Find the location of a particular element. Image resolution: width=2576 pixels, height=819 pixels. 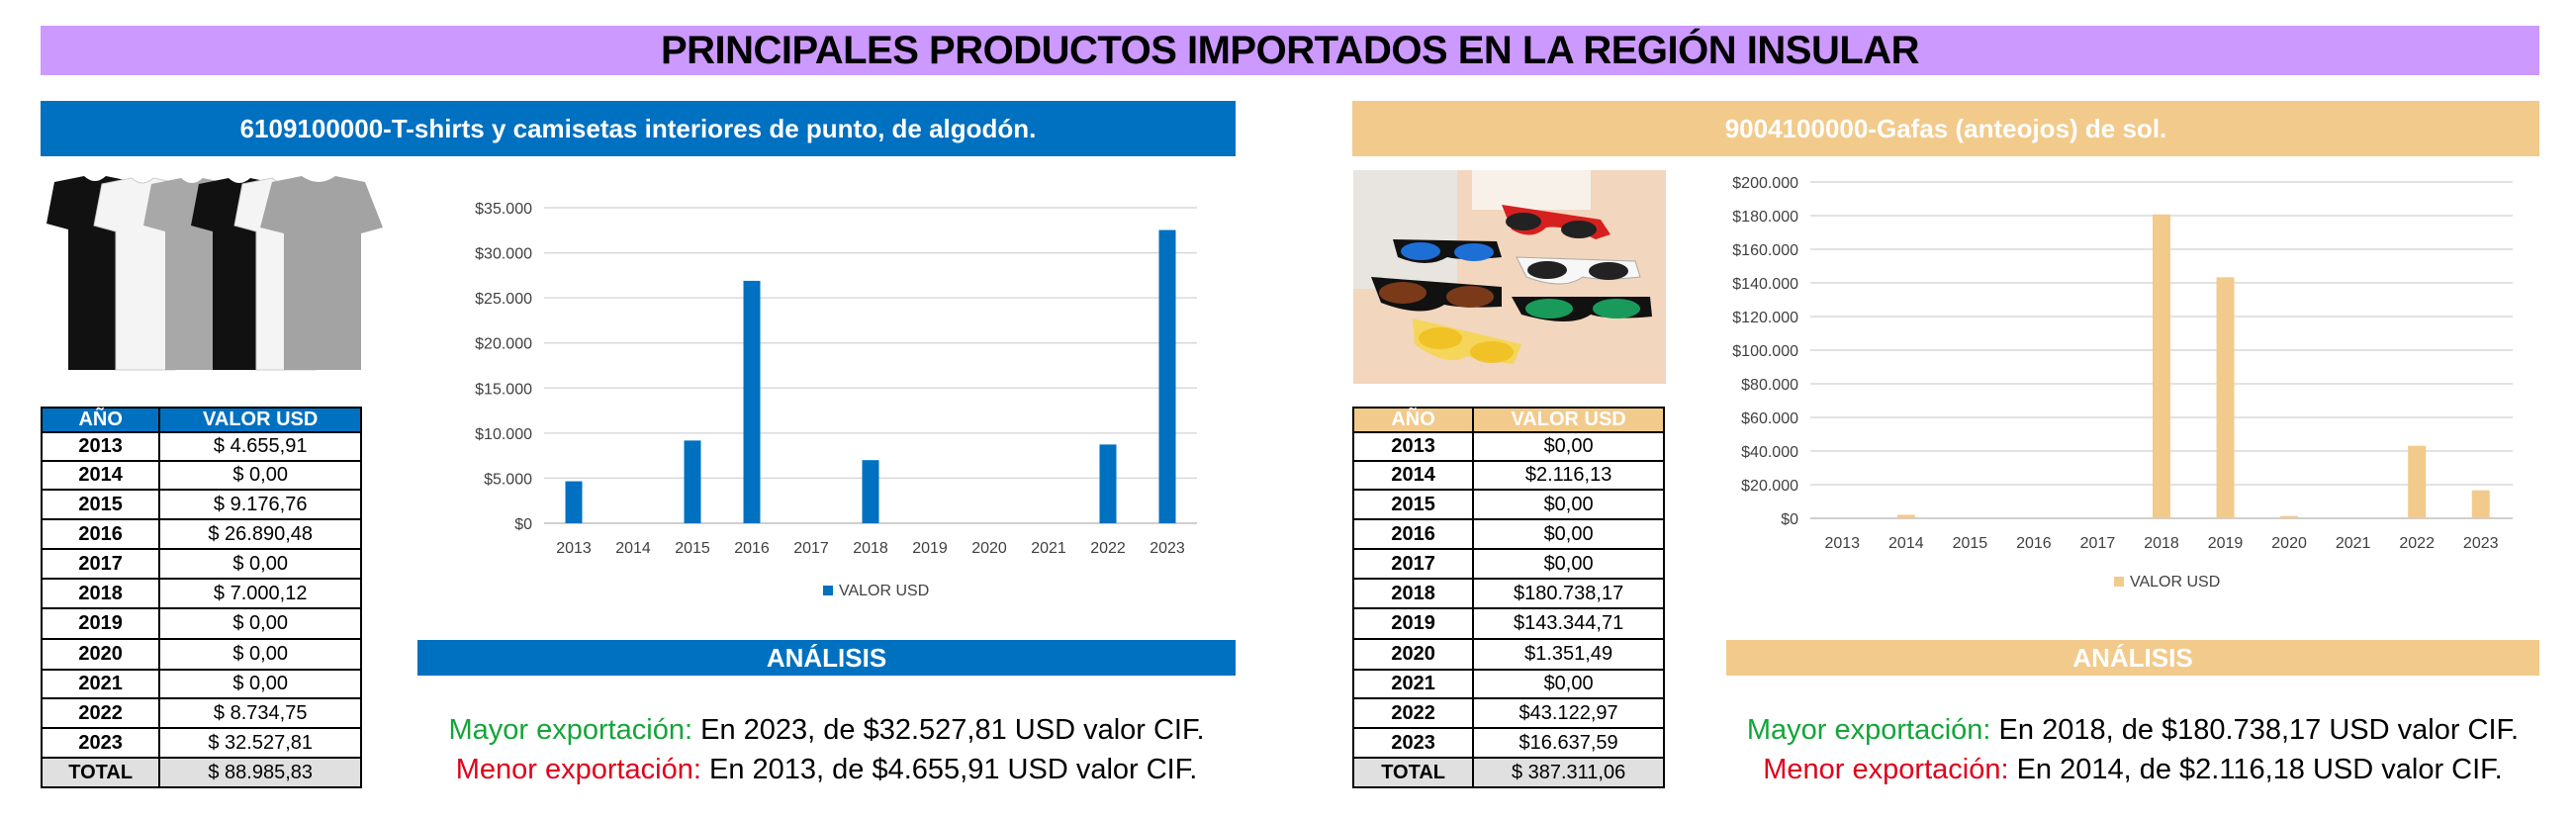

table-row: 2017 $0,00 is located at coordinates (1508, 564).